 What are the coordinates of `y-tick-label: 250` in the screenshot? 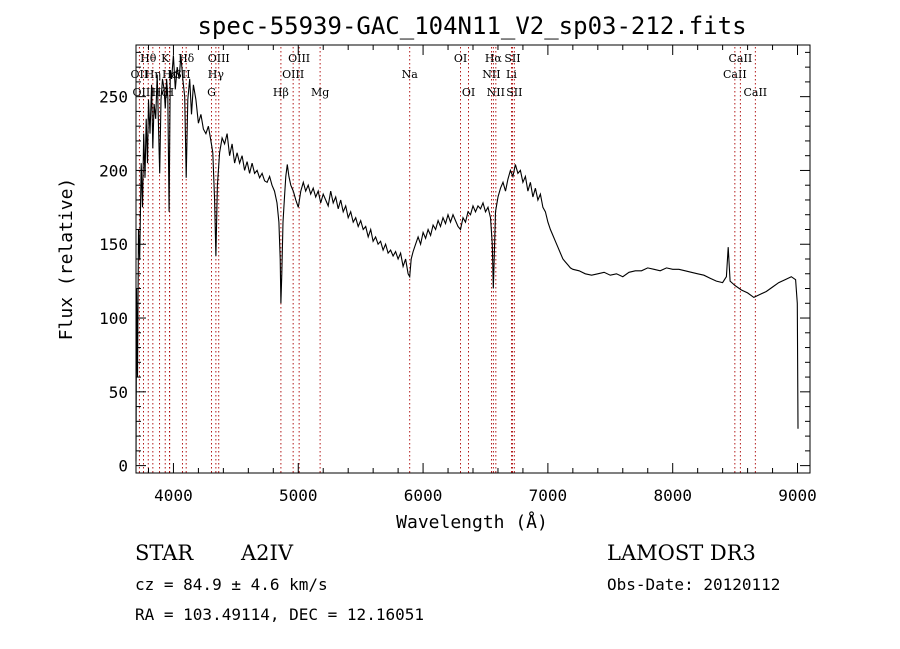 It's located at (113, 97).